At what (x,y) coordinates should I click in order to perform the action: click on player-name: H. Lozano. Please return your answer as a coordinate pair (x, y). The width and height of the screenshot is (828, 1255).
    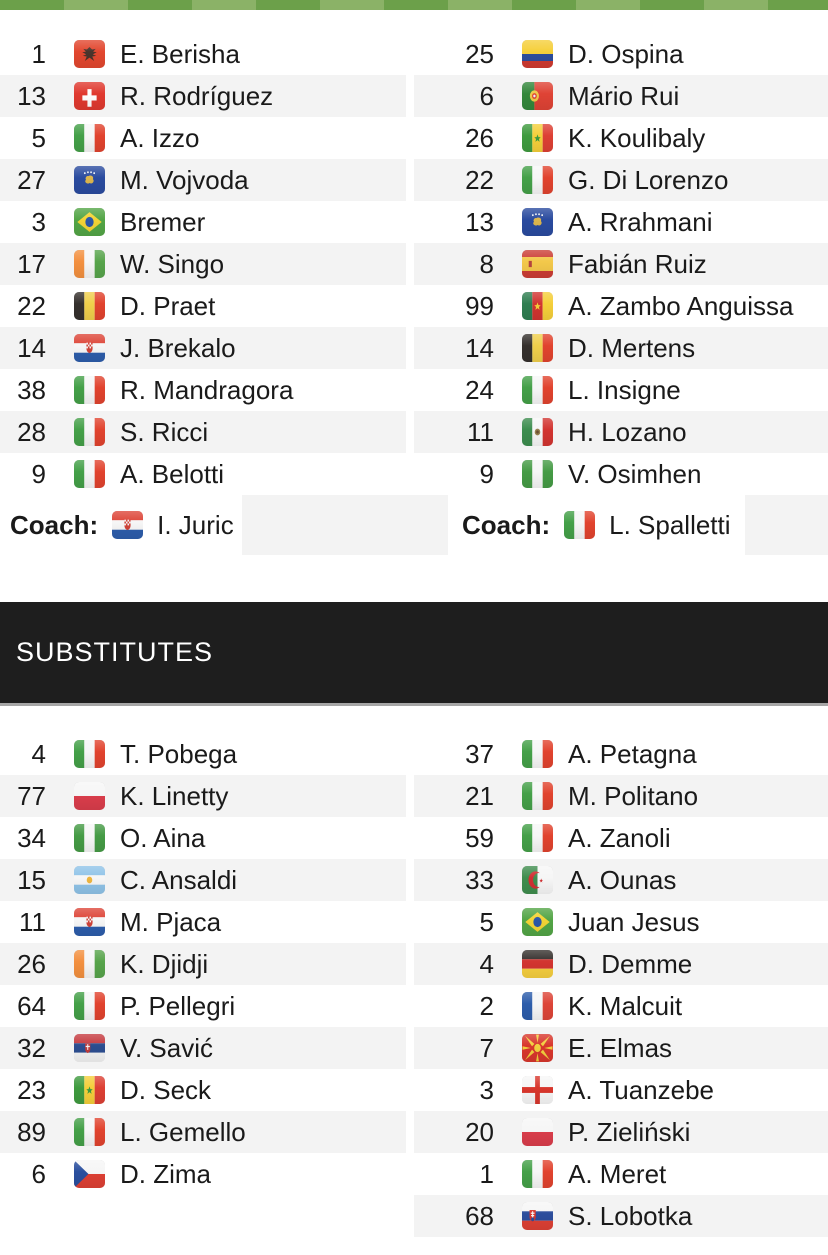
    Looking at the image, I should click on (627, 431).